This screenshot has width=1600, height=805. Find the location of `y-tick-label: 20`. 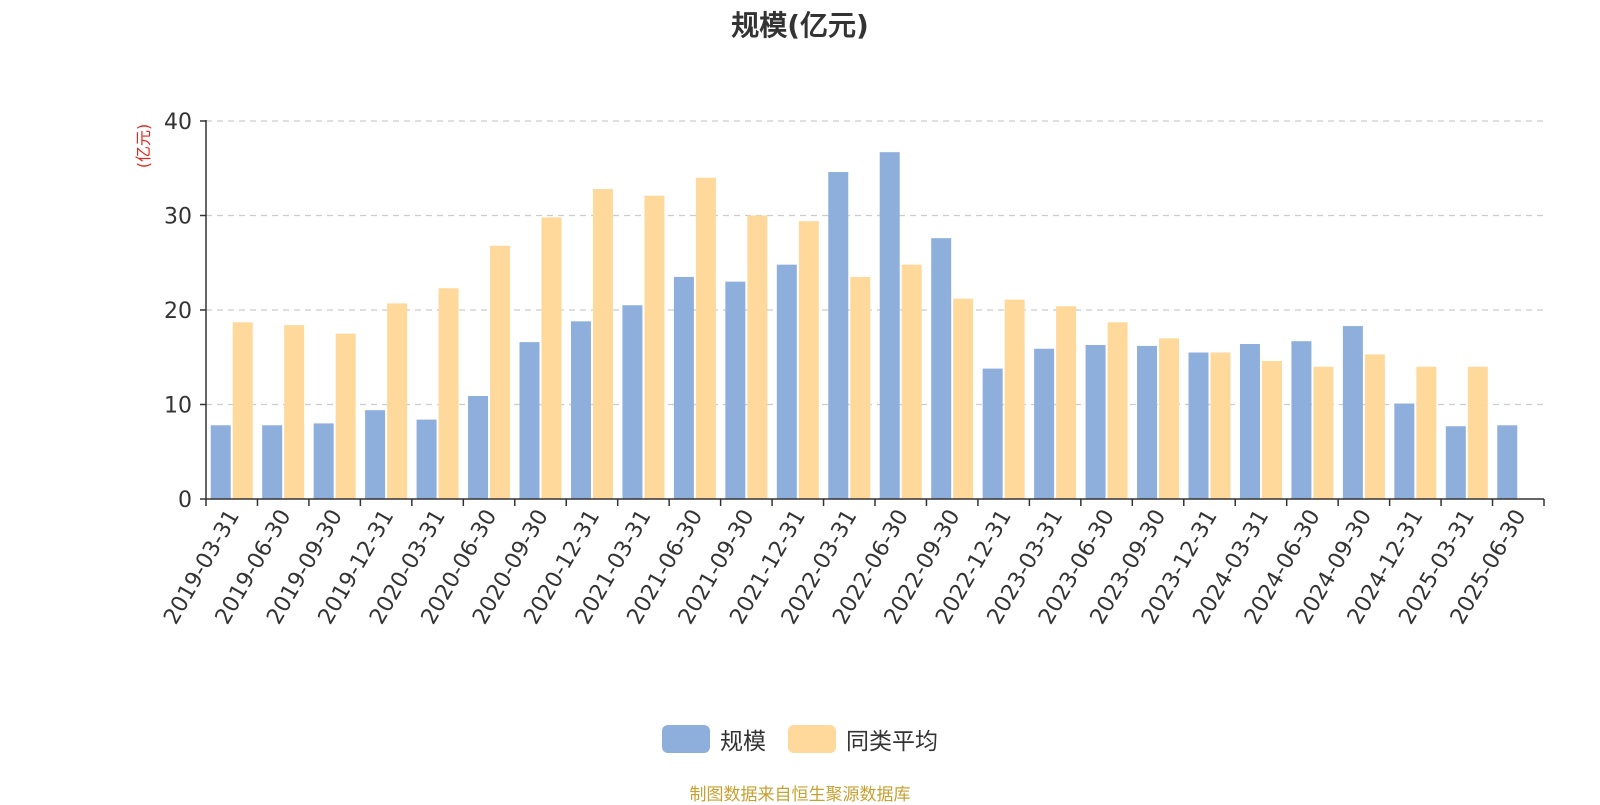

y-tick-label: 20 is located at coordinates (178, 311).